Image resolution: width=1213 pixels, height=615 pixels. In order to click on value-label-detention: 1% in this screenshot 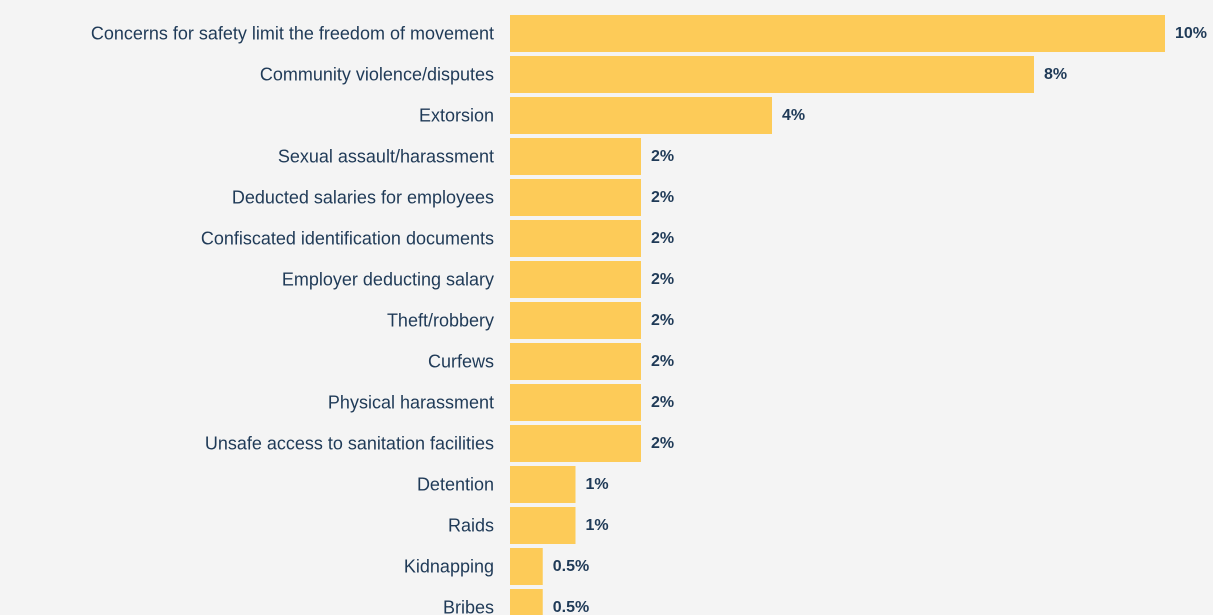, I will do `click(597, 484)`.